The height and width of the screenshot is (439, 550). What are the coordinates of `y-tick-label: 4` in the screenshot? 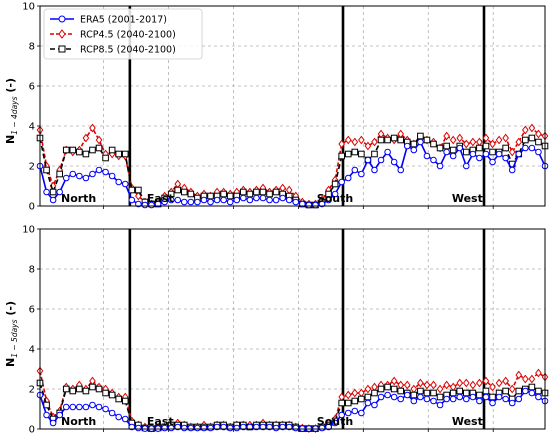 It's located at (32, 127).